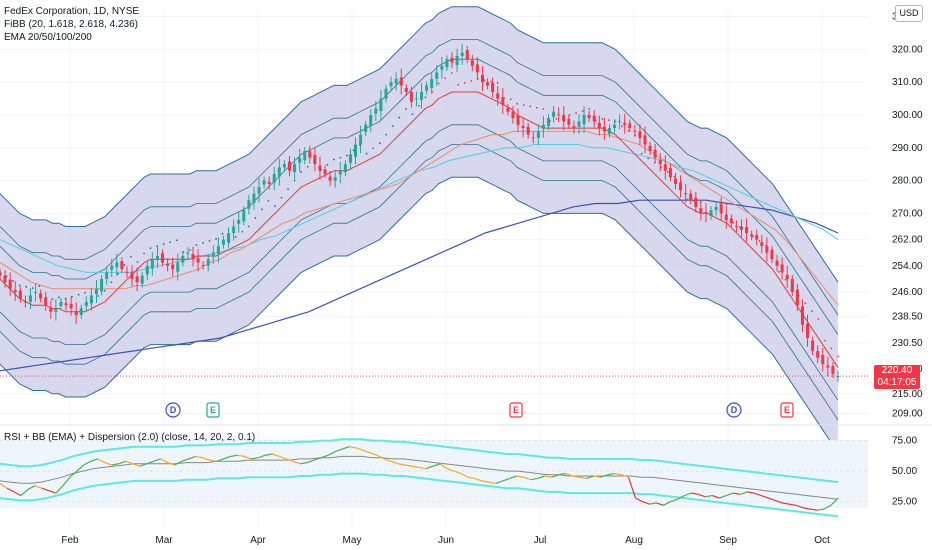 The width and height of the screenshot is (932, 550). Describe the element at coordinates (71, 24) in the screenshot. I see `legend-fibb: FiBB (20, 1.618, 2.618, 4.236)` at that location.